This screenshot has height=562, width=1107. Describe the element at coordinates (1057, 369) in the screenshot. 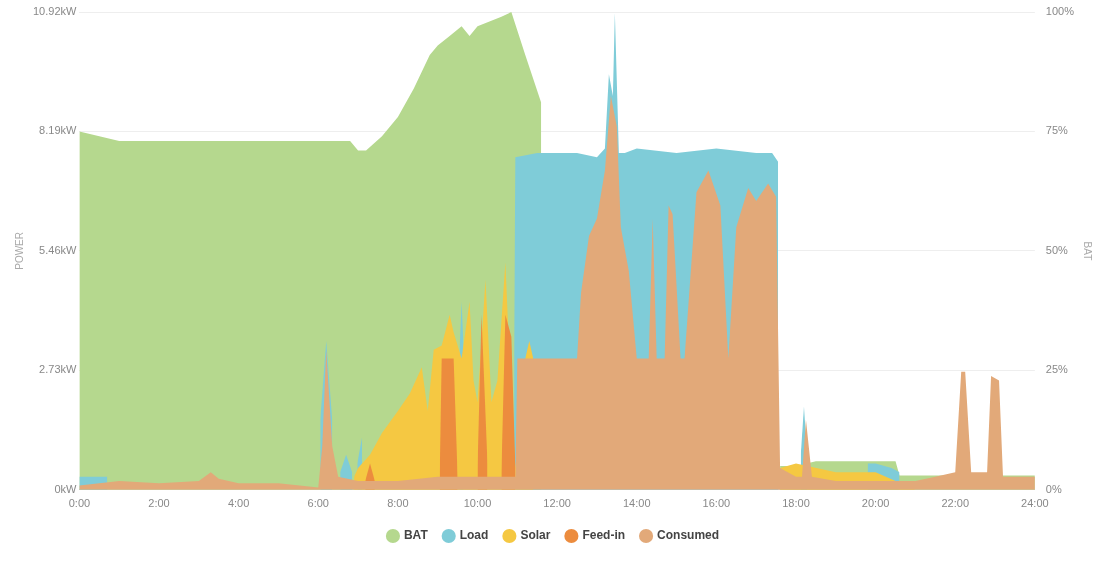

I see `y2-tick-label: 25%` at that location.